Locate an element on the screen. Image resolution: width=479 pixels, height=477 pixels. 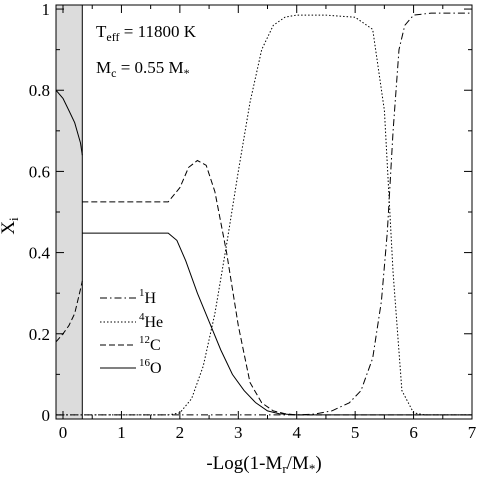
x-tick-label: 1 is located at coordinates (121, 432).